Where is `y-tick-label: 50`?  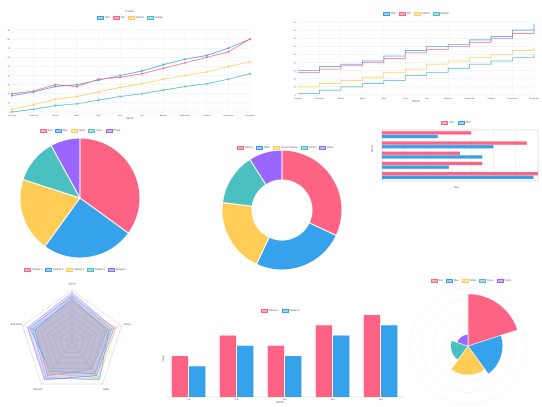 y-tick-label: 50 is located at coordinates (9, 67).